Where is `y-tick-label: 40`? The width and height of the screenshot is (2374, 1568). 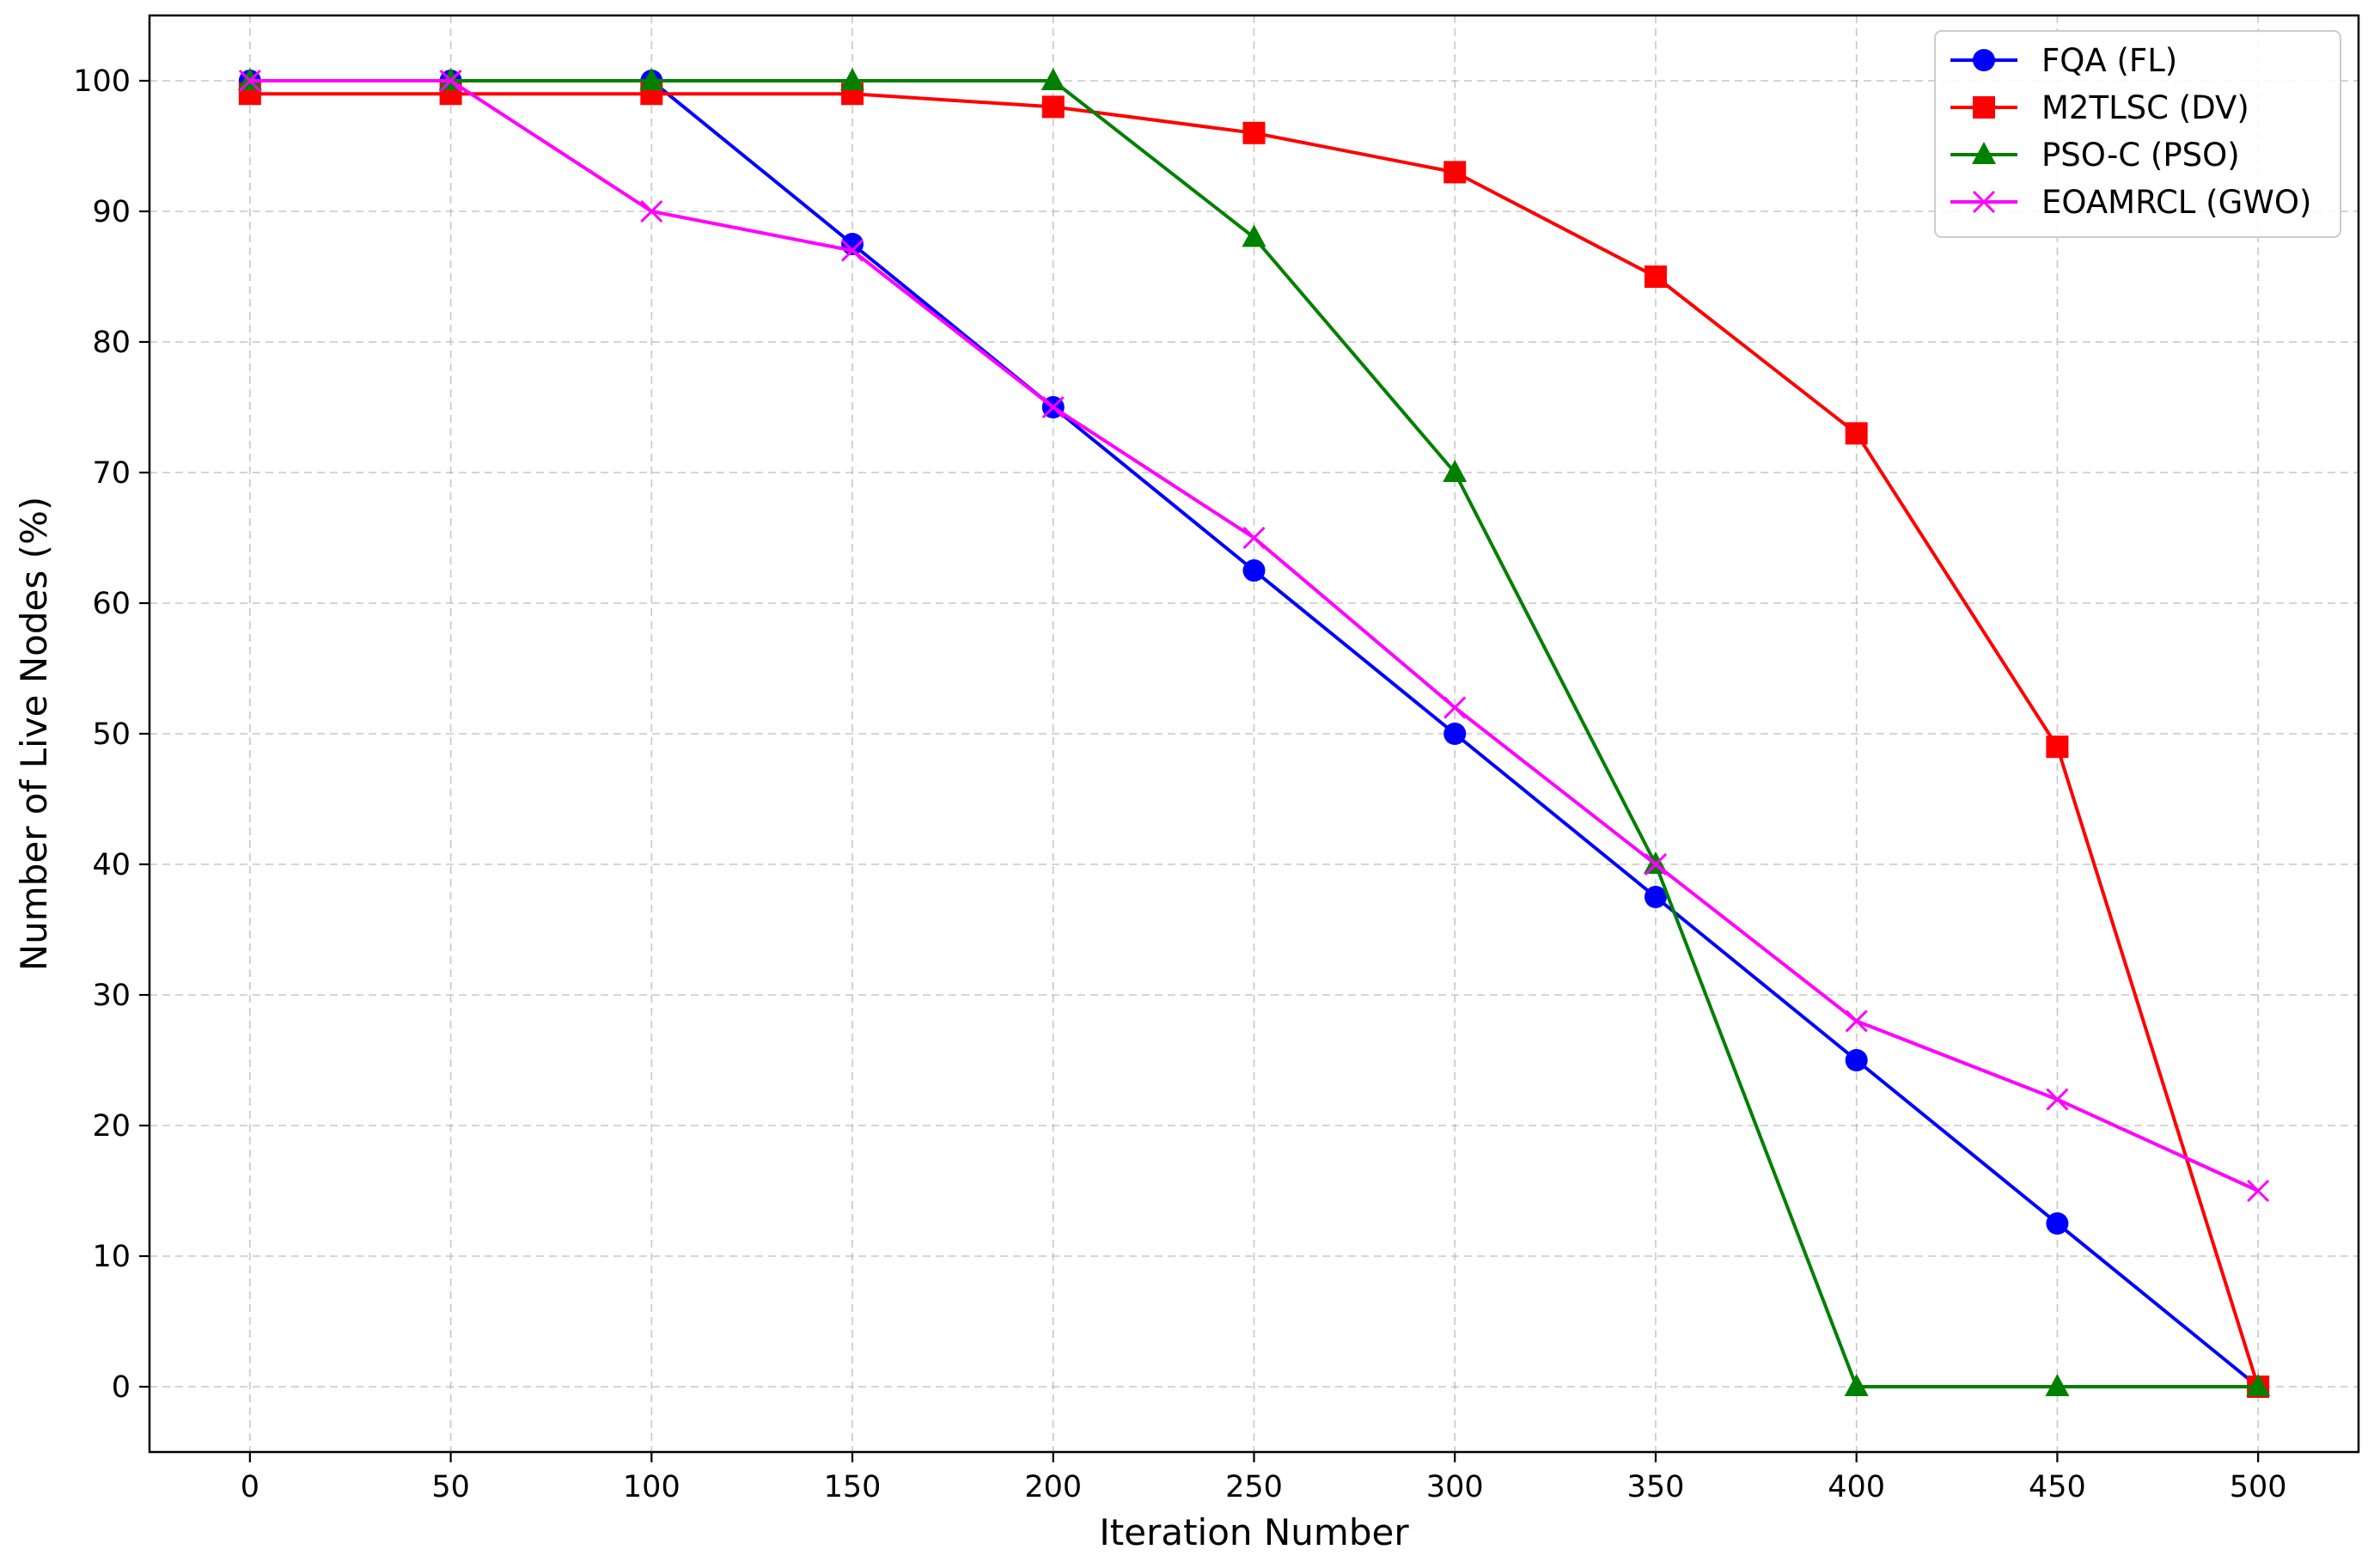
y-tick-label: 40 is located at coordinates (111, 865).